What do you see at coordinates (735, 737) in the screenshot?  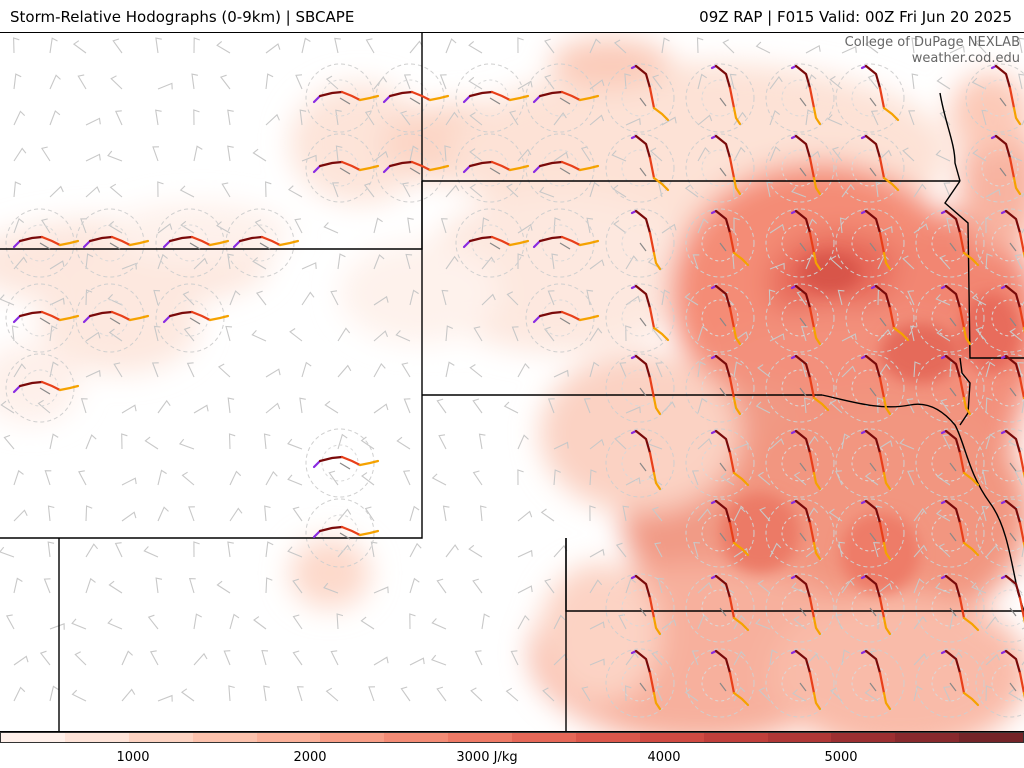 I see `colorbar-segment` at bounding box center [735, 737].